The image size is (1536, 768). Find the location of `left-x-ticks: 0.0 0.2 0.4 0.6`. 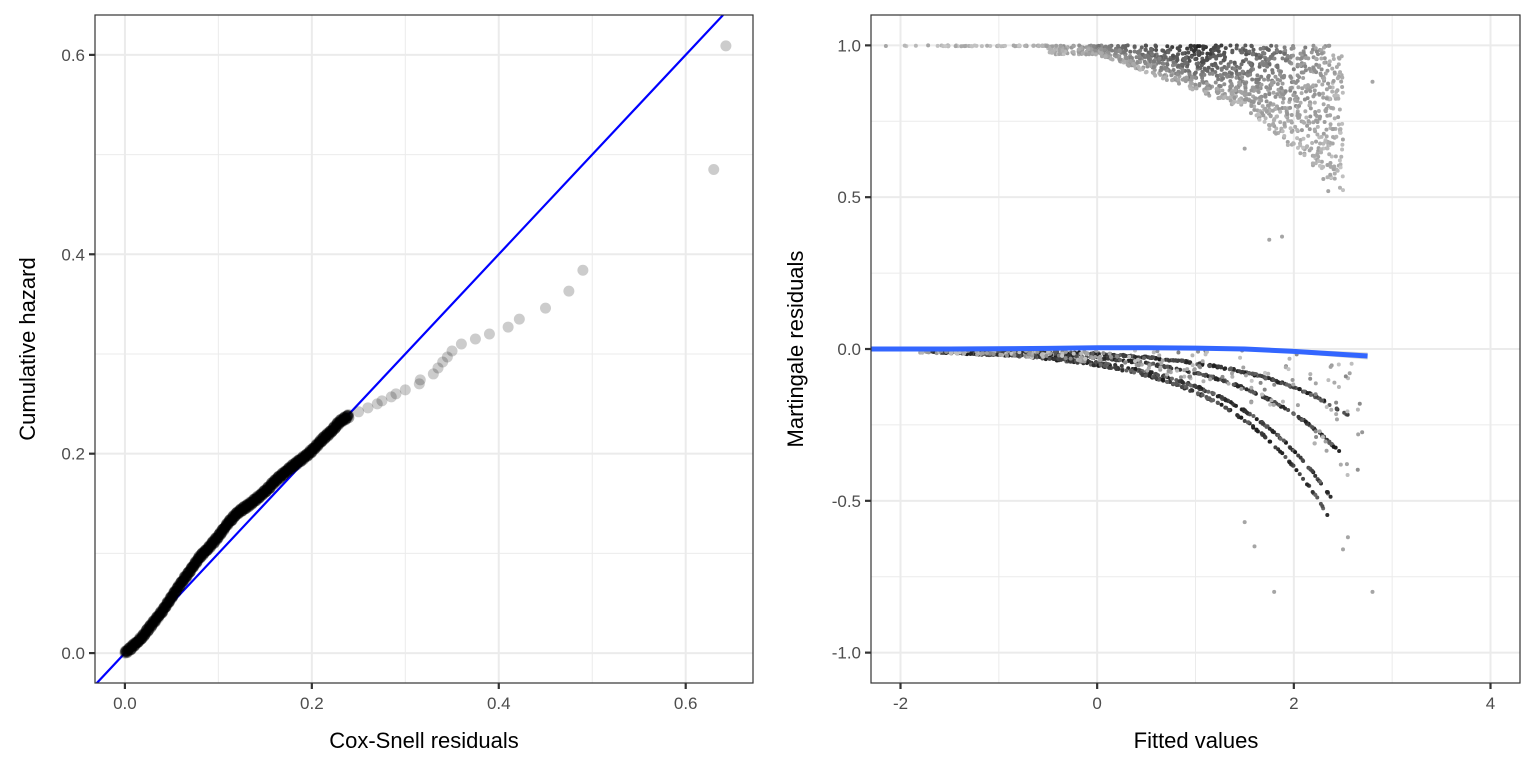

left-x-ticks: 0.0 0.2 0.4 0.6 is located at coordinates (405, 698).